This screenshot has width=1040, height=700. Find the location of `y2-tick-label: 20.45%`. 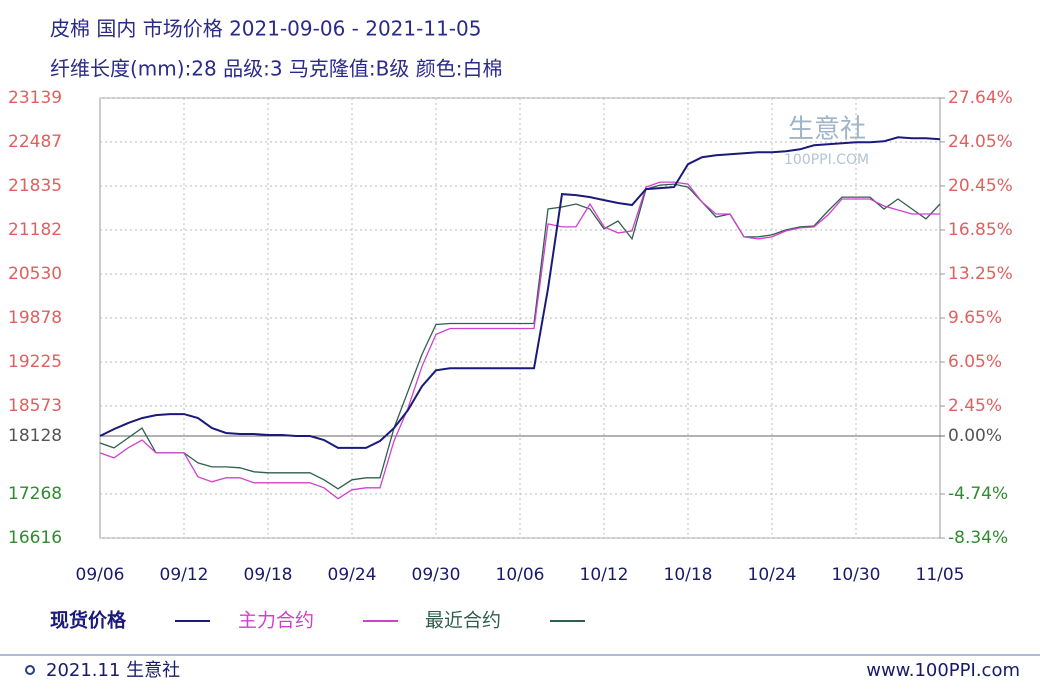

y2-tick-label: 20.45% is located at coordinates (980, 186).